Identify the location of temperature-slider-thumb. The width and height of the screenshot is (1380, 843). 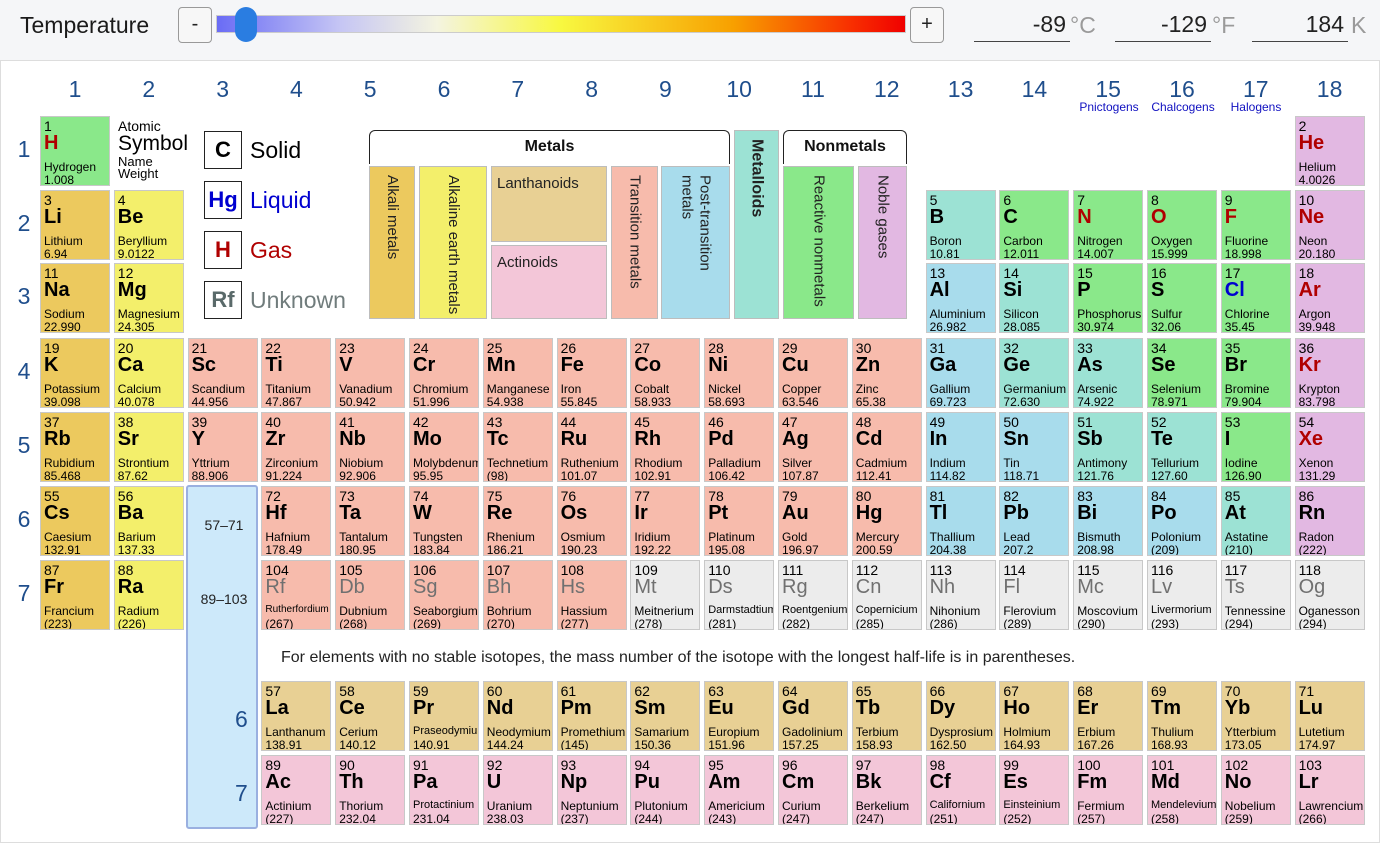
(246, 24).